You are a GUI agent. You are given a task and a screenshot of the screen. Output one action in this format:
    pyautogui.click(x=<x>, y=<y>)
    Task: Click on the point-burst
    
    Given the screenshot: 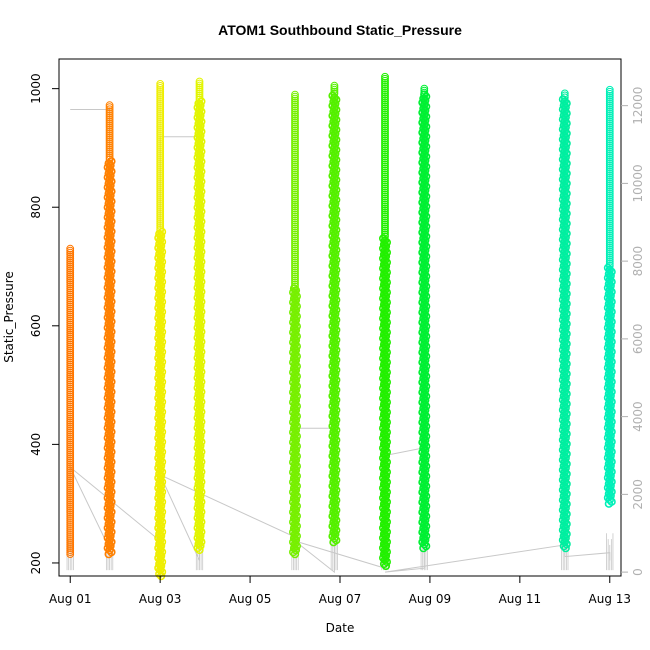 What is the action you would take?
    pyautogui.click(x=424, y=318)
    